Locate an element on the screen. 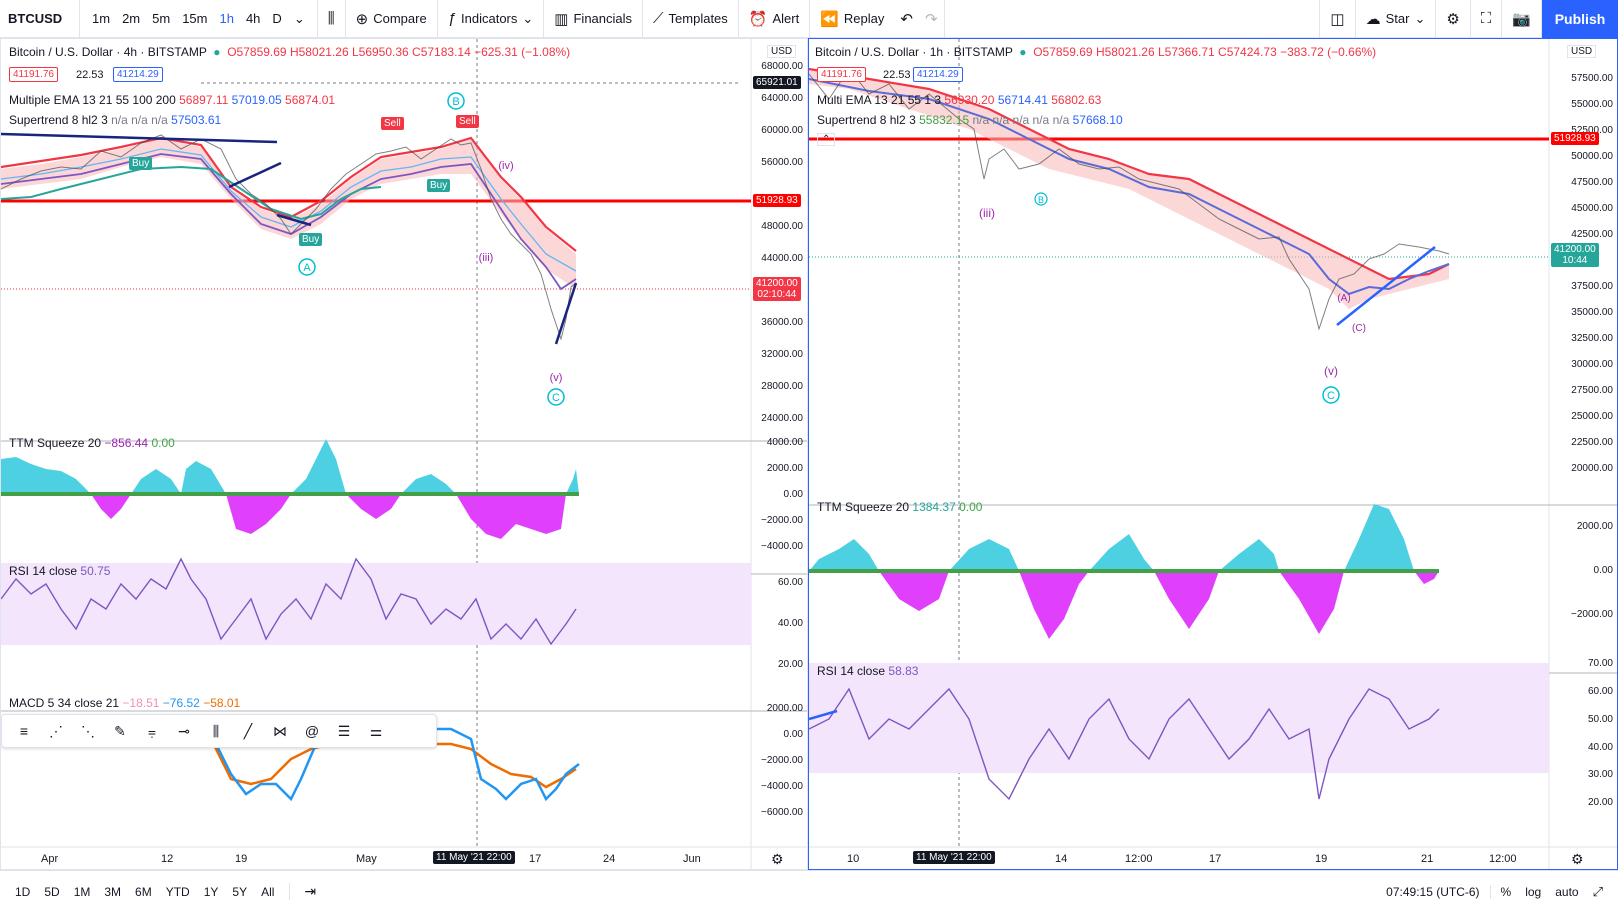  range-5y: 5Y is located at coordinates (240, 891).